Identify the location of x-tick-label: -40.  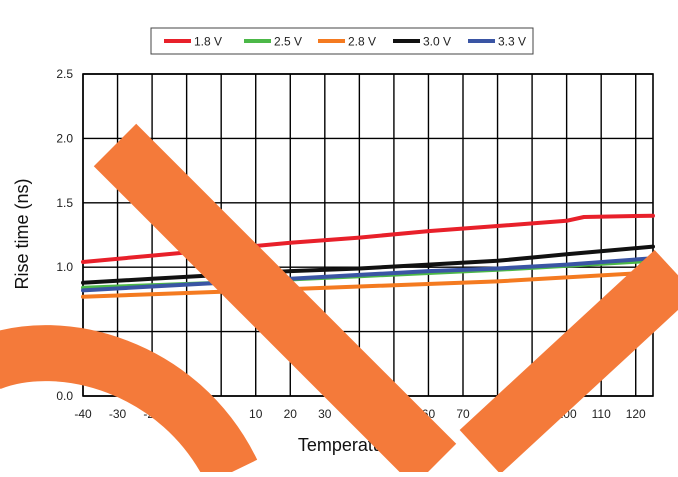
(83, 414).